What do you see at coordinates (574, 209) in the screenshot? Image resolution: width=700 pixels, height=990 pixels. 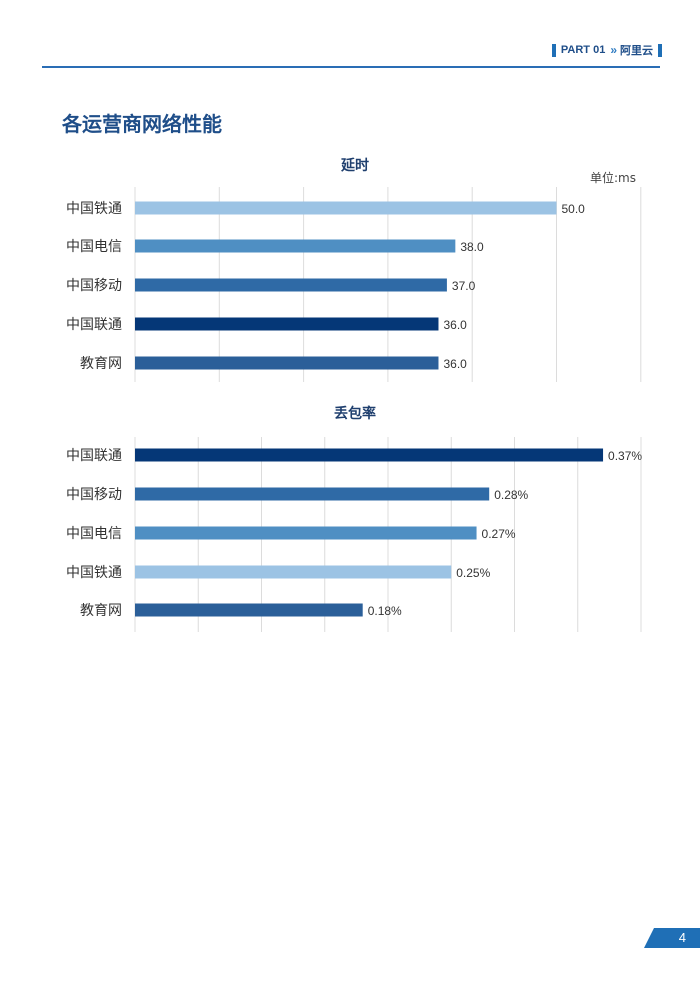 I see `chart1-value-label-0: 50.0` at bounding box center [574, 209].